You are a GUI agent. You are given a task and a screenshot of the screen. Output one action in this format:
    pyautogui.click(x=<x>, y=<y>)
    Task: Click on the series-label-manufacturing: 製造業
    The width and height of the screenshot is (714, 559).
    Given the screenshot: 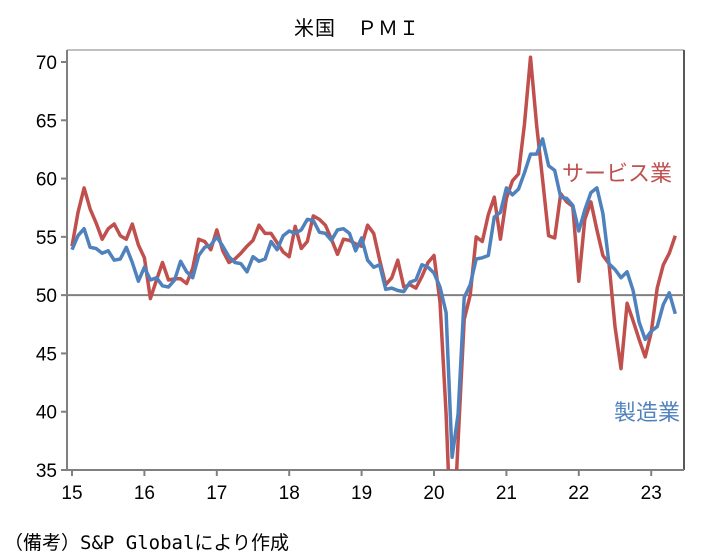 What is the action you would take?
    pyautogui.click(x=647, y=413)
    